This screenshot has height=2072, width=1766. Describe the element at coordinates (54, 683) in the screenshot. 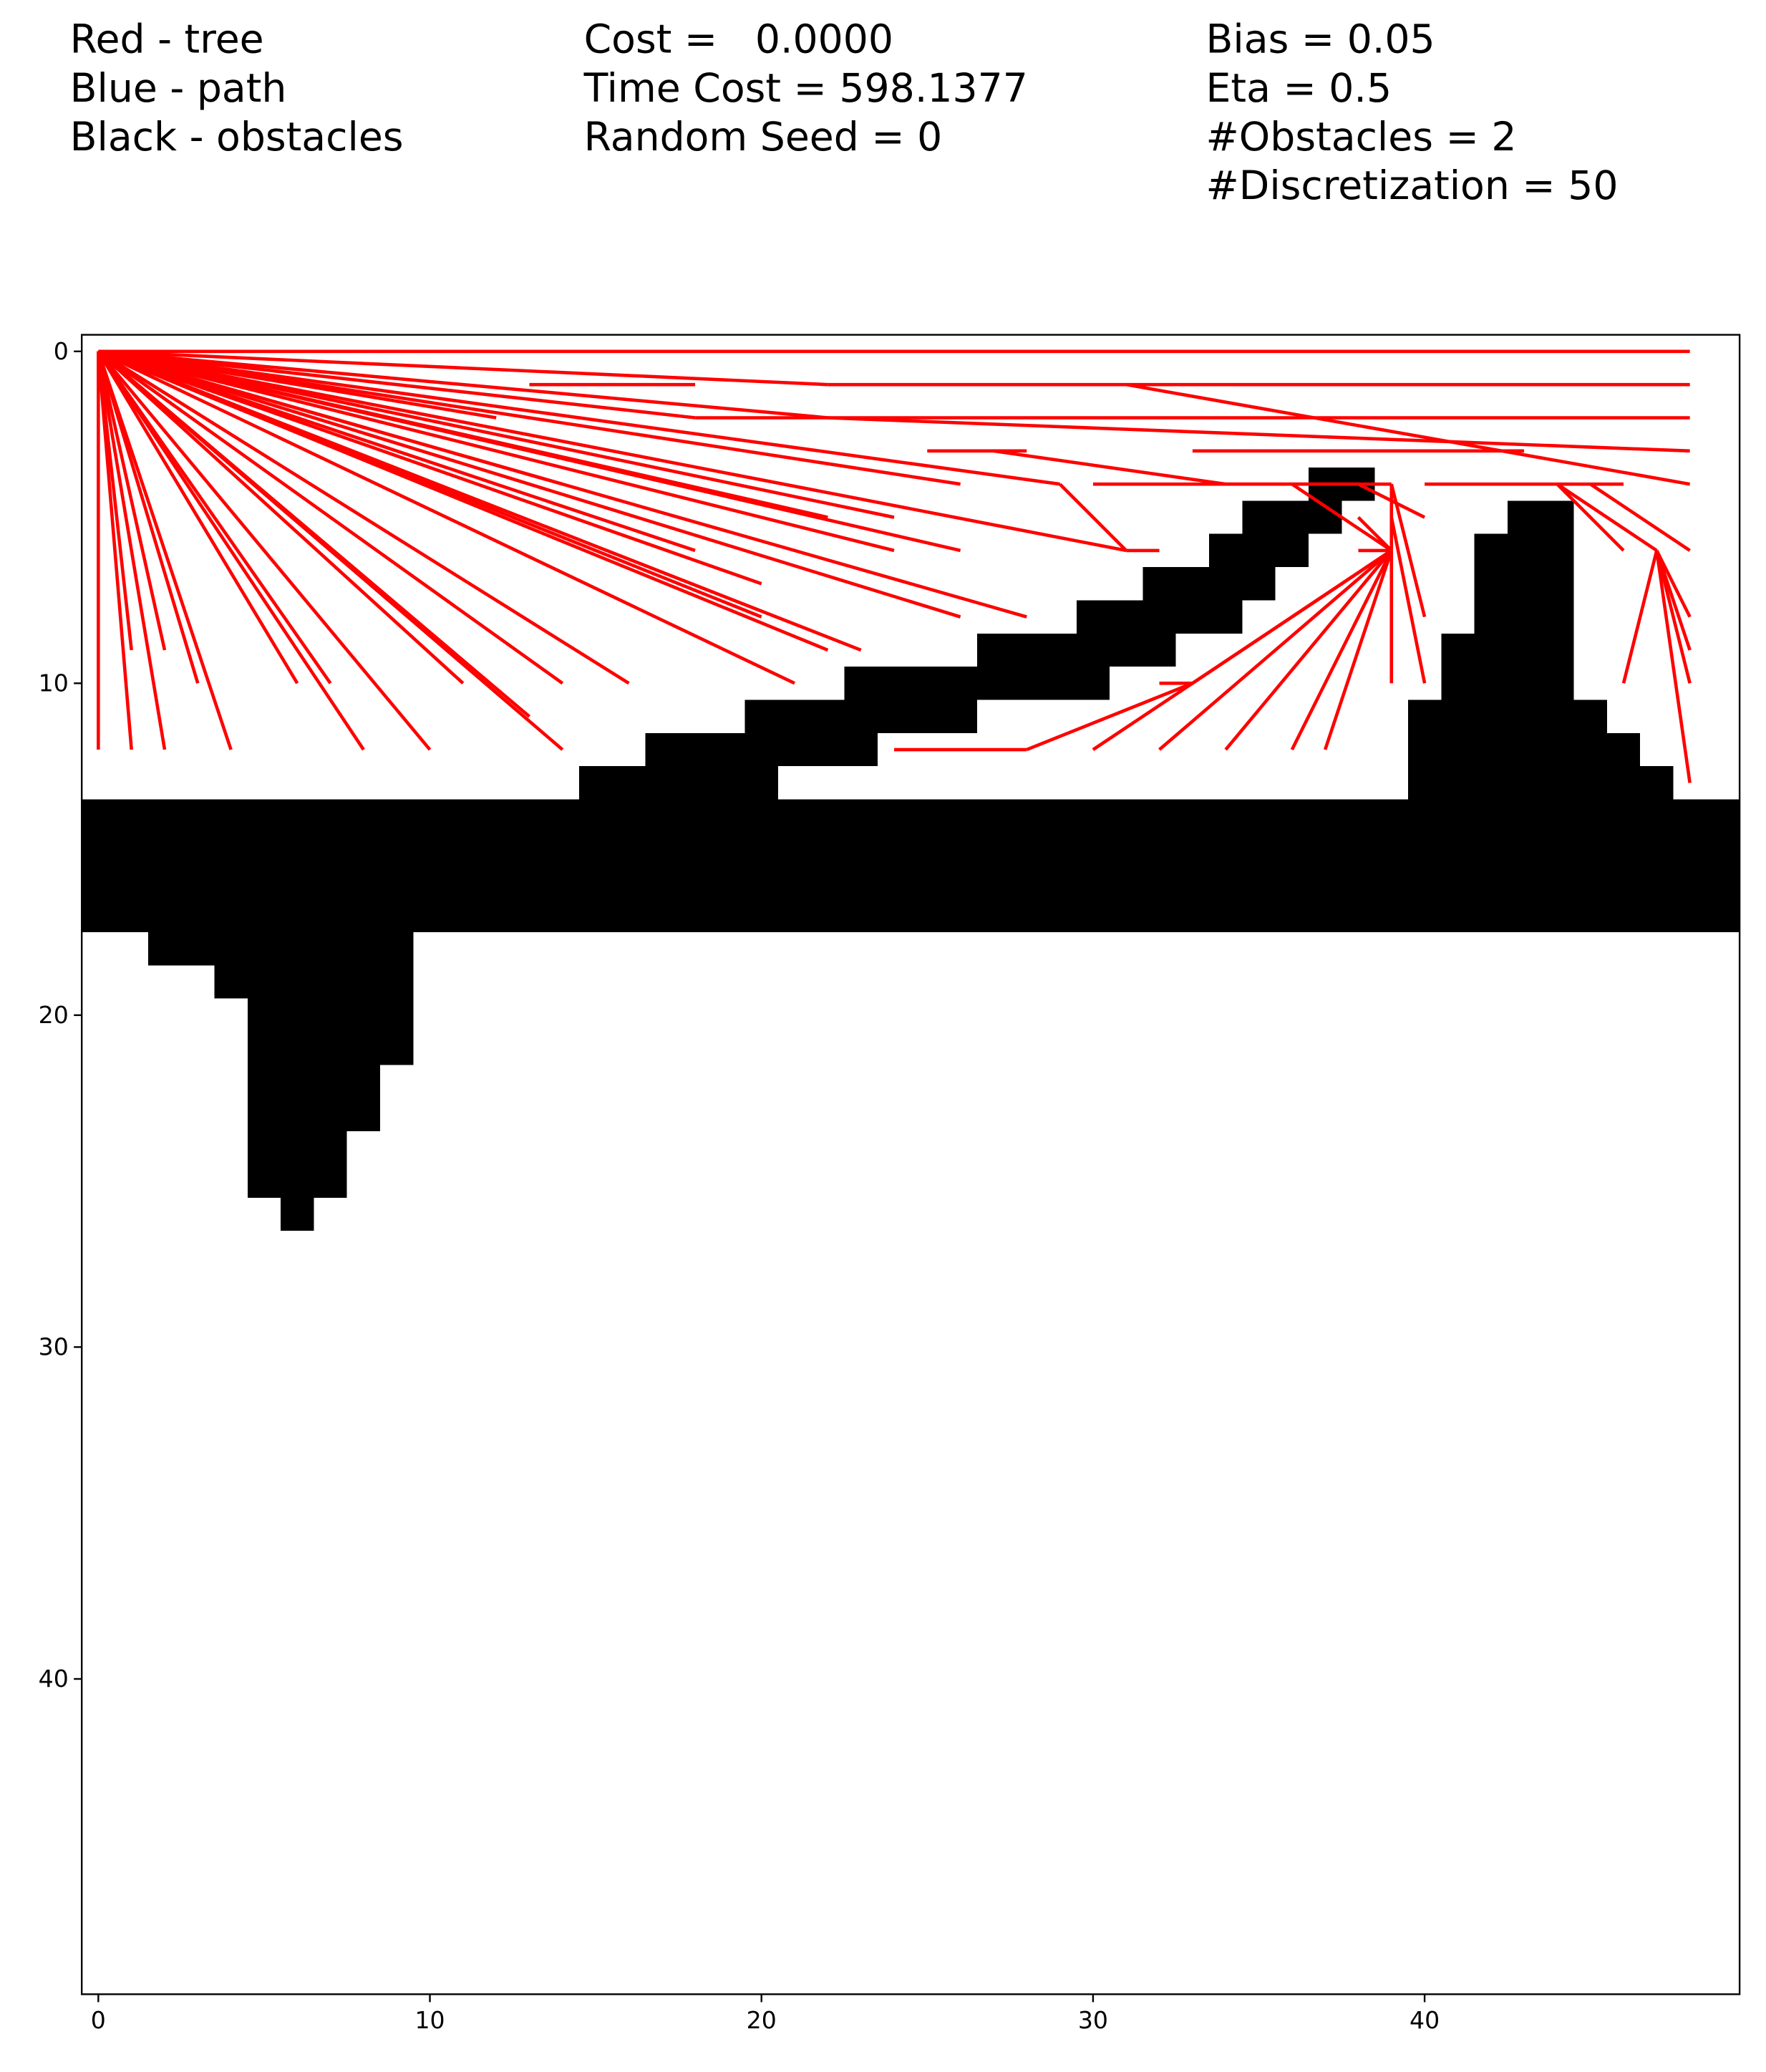

I see `y-tick-label: 10` at that location.